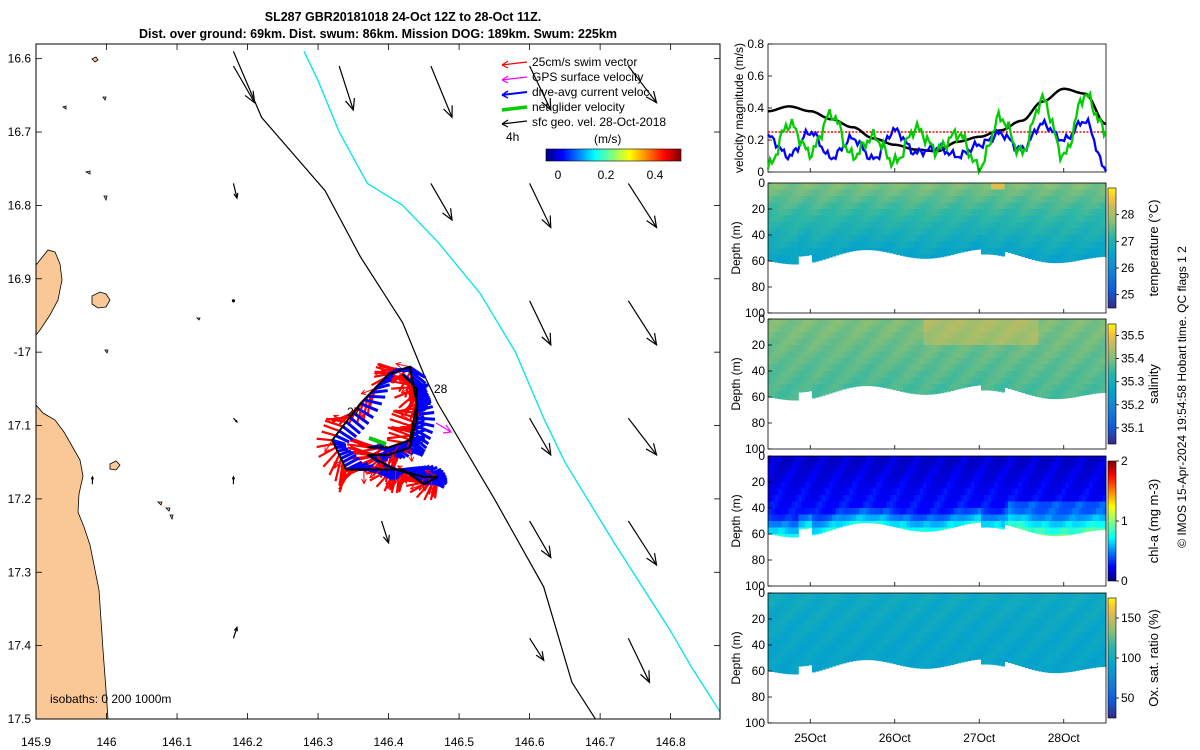 The image size is (1200, 750). I want to click on section-panel-chla: 0 20 40 60 80 100 Depth (m) 0 1 2 chl-a (mg m-3), so click(945, 521).